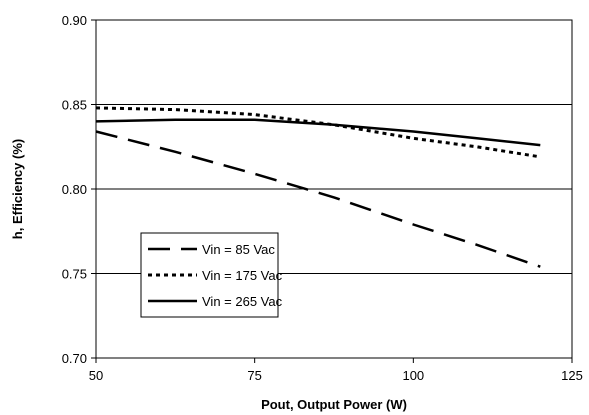  Describe the element at coordinates (334, 404) in the screenshot. I see `x-axis-title: Pout, Output Power (W)` at that location.